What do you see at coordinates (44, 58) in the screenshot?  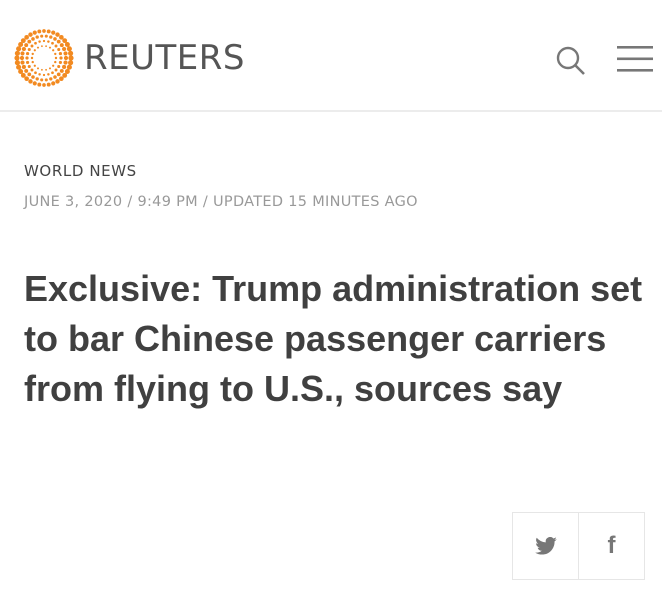 I see `reuters-logo-icon` at bounding box center [44, 58].